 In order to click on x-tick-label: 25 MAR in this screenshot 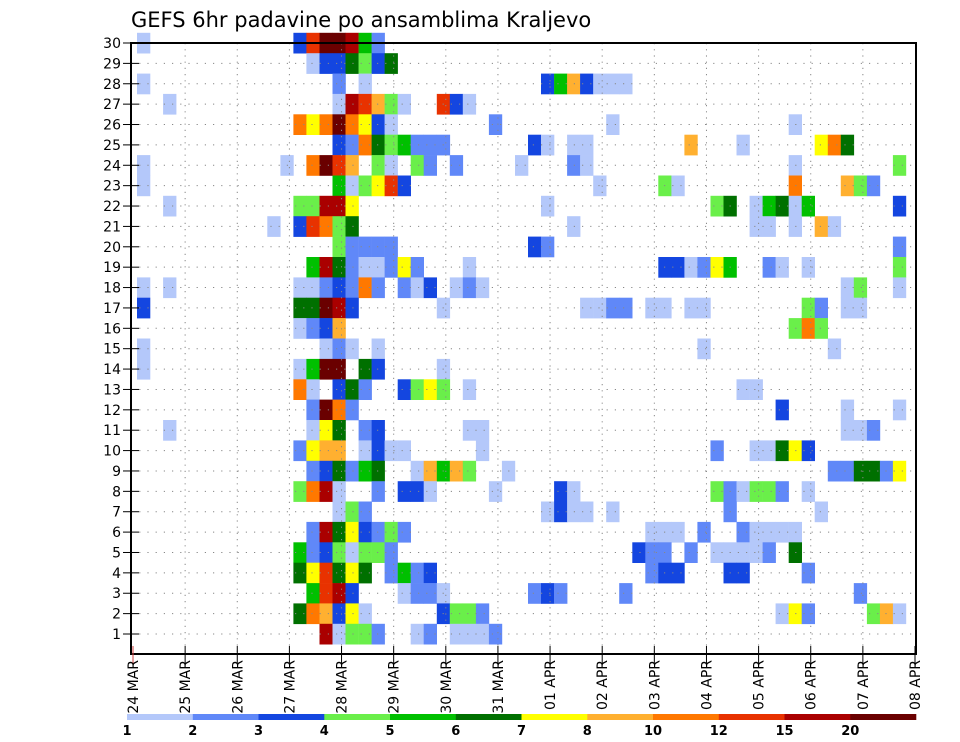, I will do `click(186, 687)`.